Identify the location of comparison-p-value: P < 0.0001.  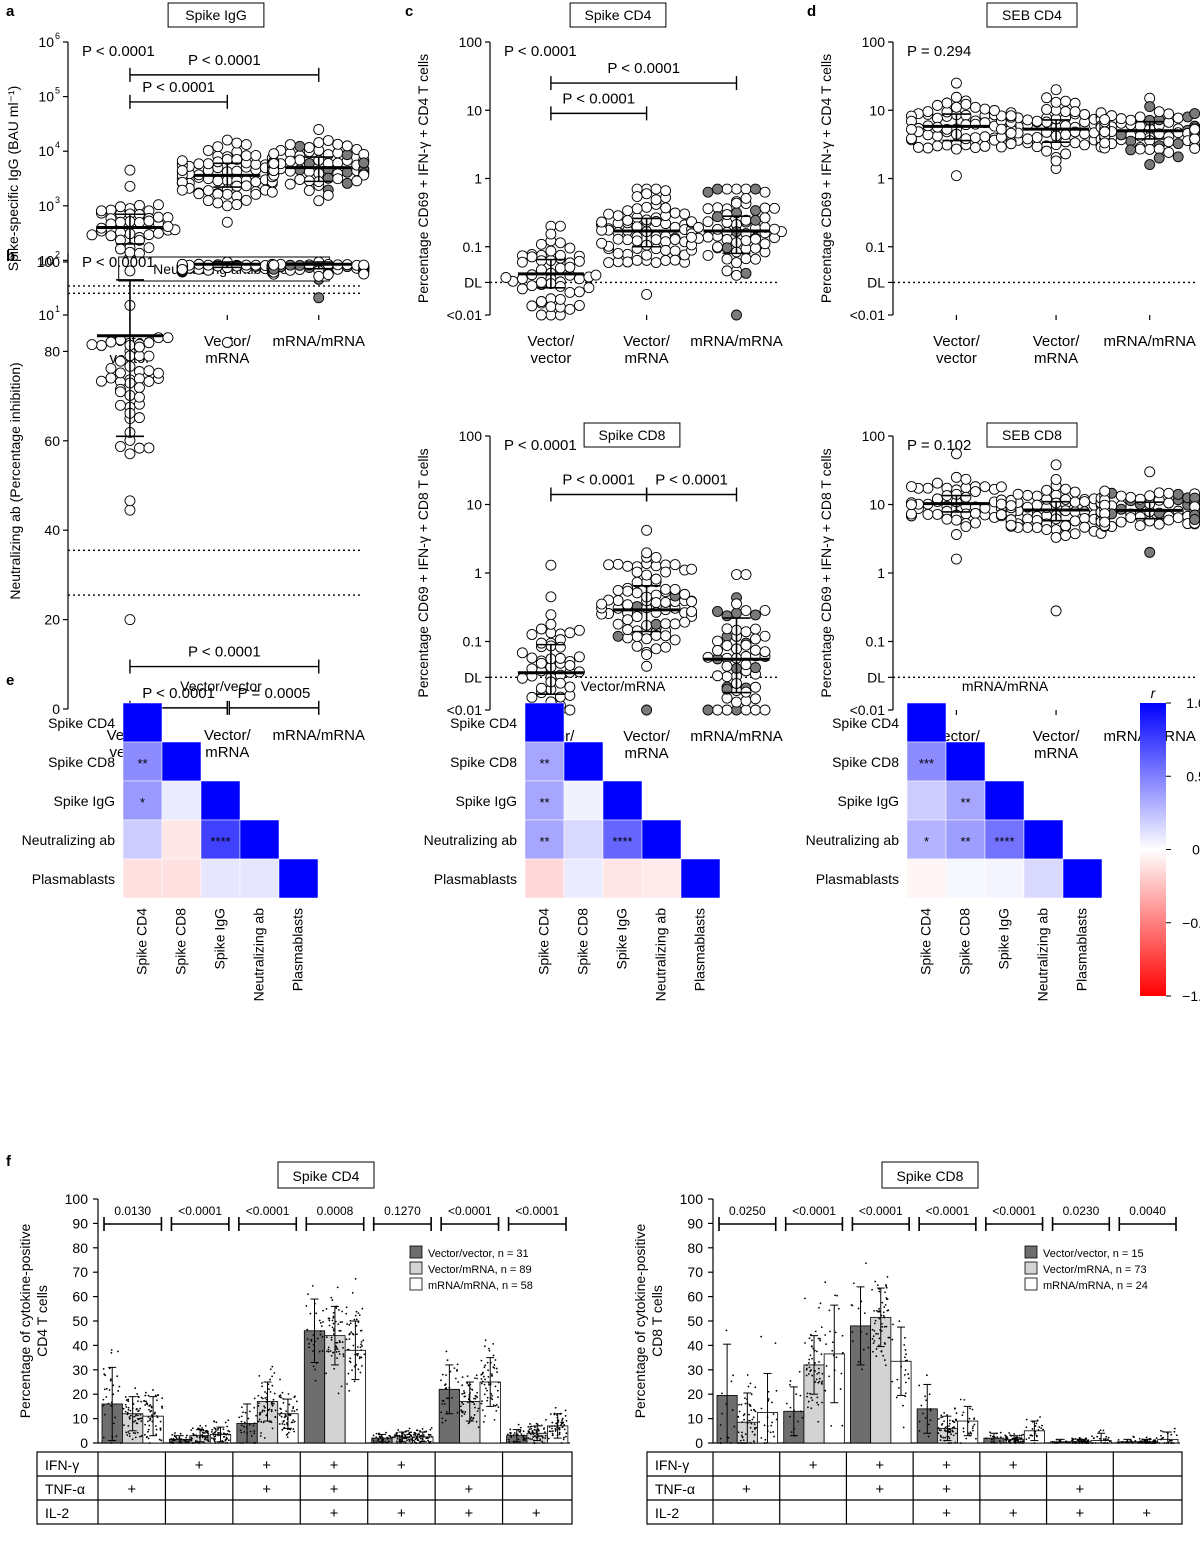
(691, 479).